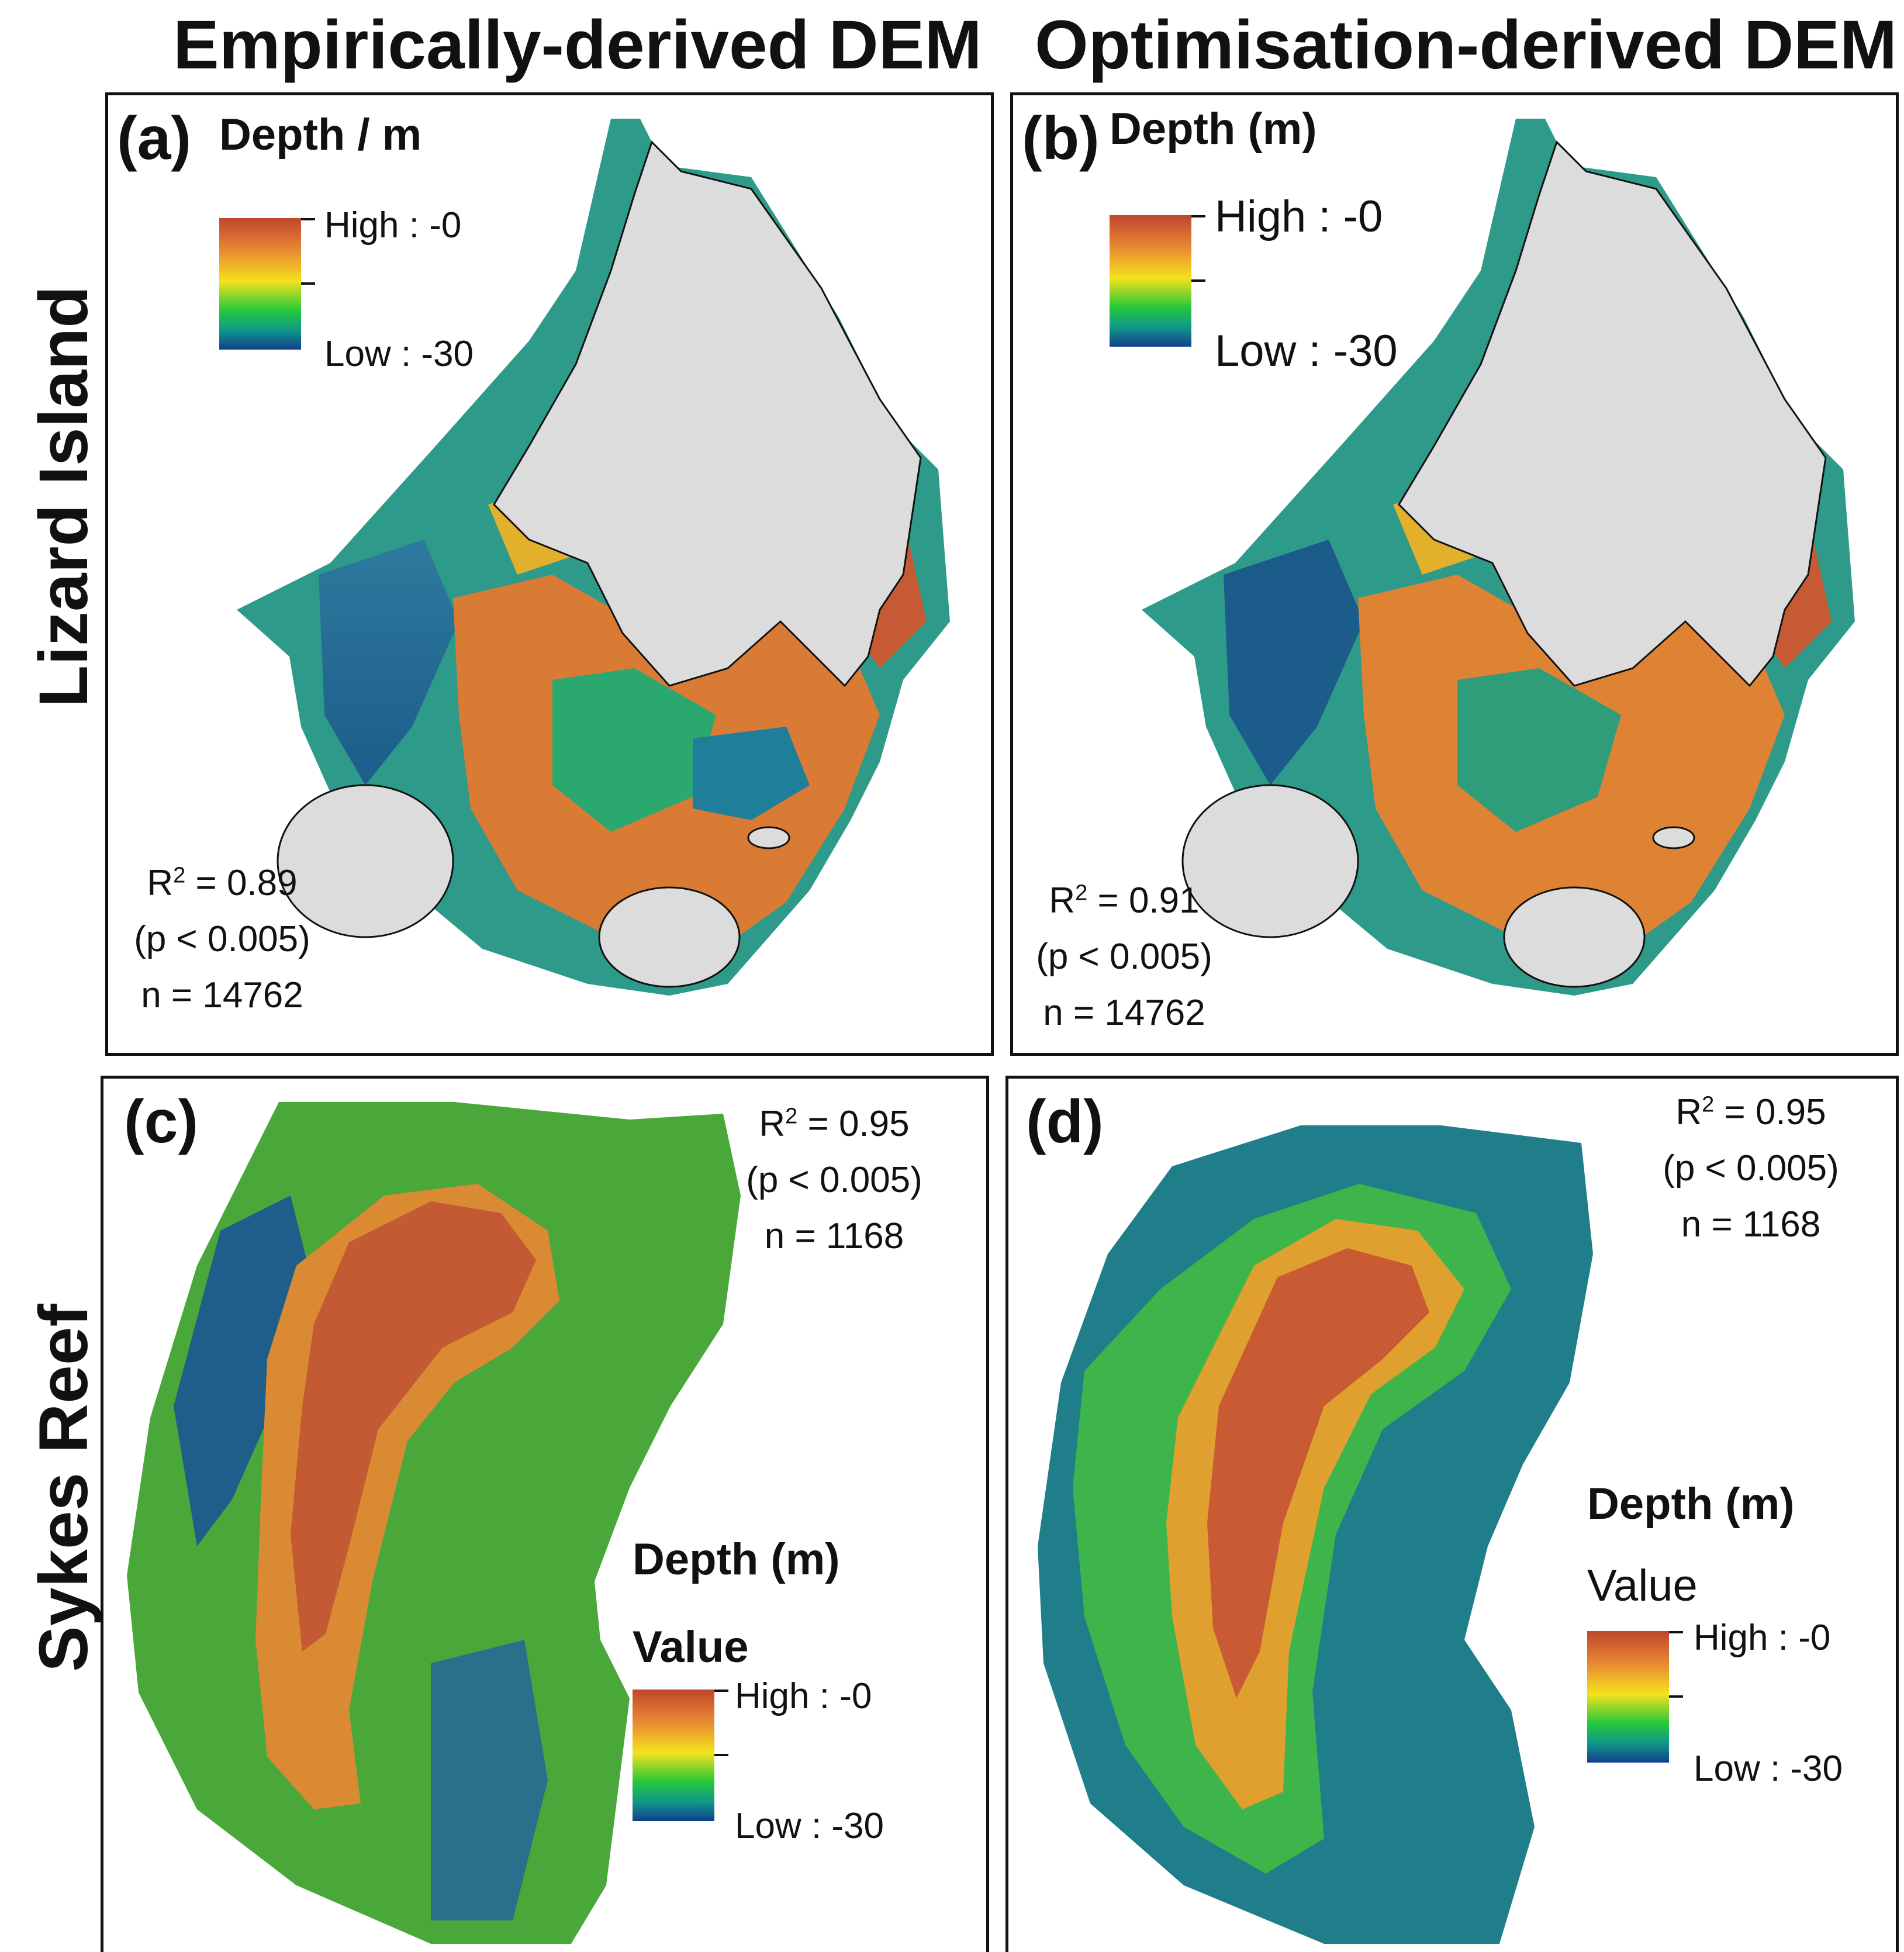  I want to click on row-title-sykes-reef: Sykes Reef, so click(63, 1488).